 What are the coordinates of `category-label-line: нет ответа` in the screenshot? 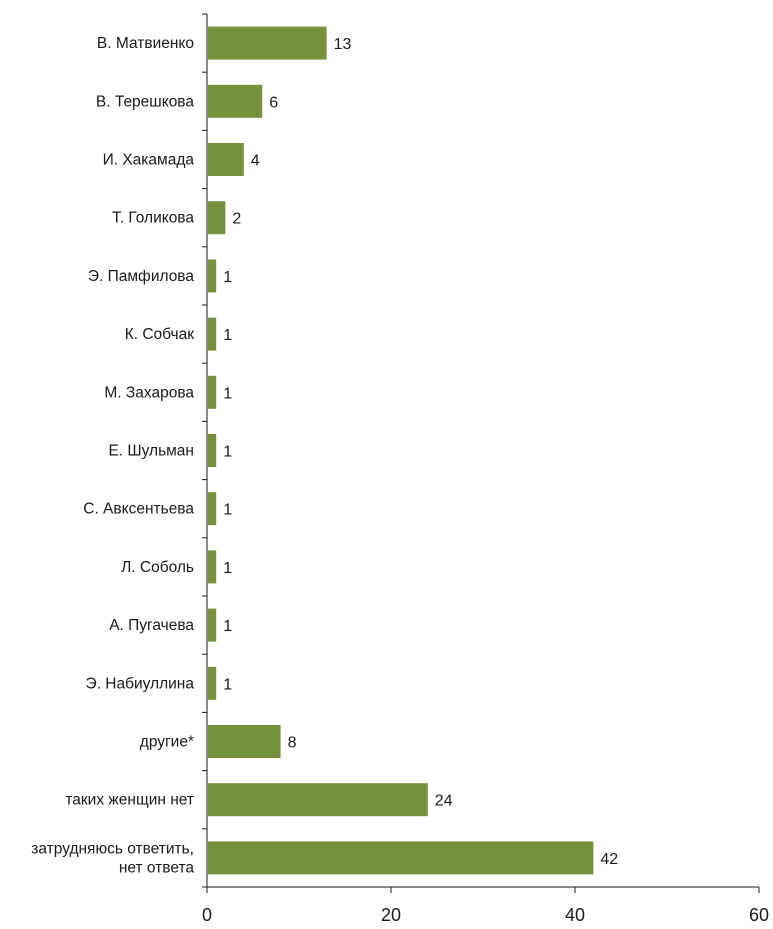 It's located at (157, 867).